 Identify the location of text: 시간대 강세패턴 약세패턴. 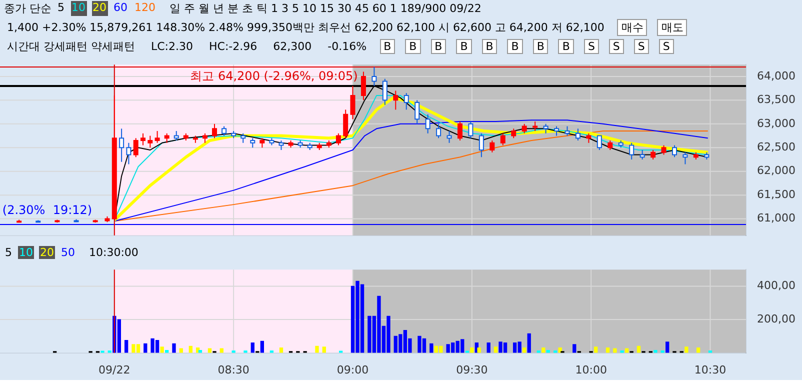
(71, 46).